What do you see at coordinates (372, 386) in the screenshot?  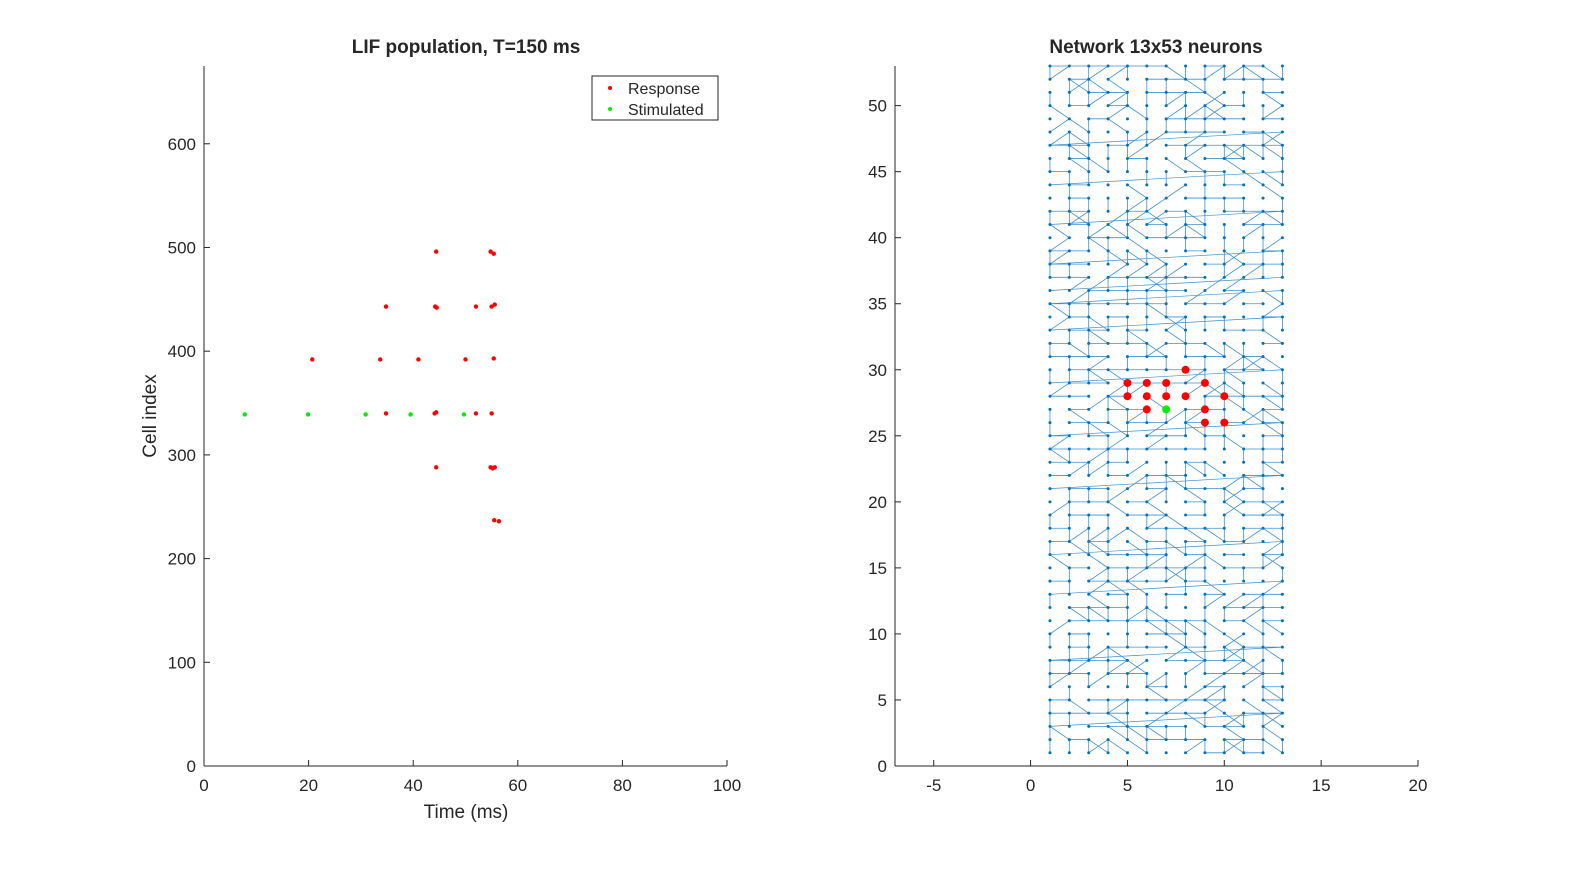 I see `raster-points` at bounding box center [372, 386].